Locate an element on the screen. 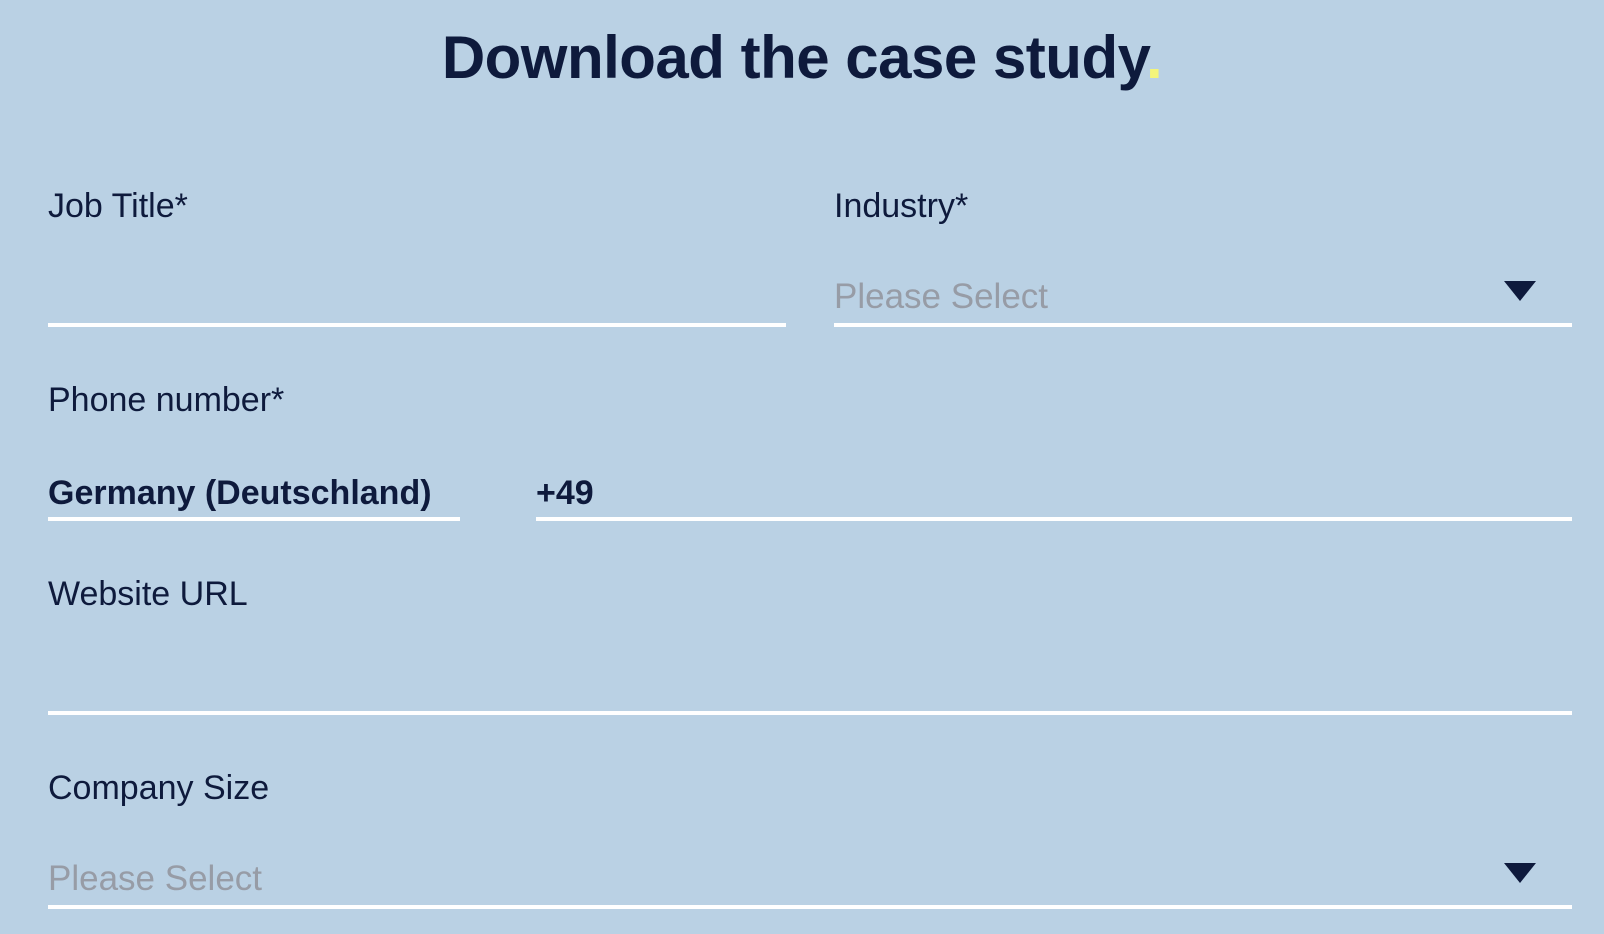 Image resolution: width=1604 pixels, height=934 pixels. company-size-placeholder: Please Select is located at coordinates (155, 878).